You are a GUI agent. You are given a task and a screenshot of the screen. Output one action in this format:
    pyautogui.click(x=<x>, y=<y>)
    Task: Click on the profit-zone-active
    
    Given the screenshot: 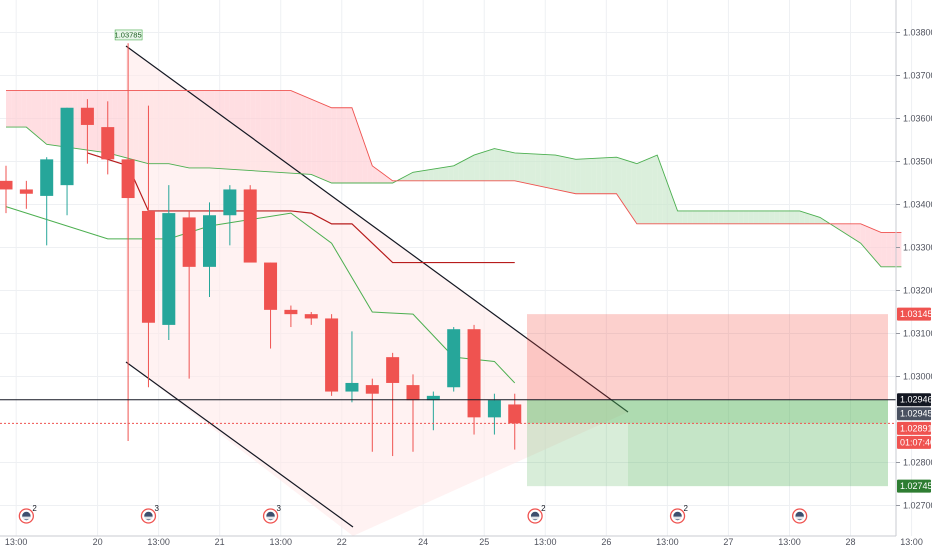 What is the action you would take?
    pyautogui.click(x=707, y=411)
    